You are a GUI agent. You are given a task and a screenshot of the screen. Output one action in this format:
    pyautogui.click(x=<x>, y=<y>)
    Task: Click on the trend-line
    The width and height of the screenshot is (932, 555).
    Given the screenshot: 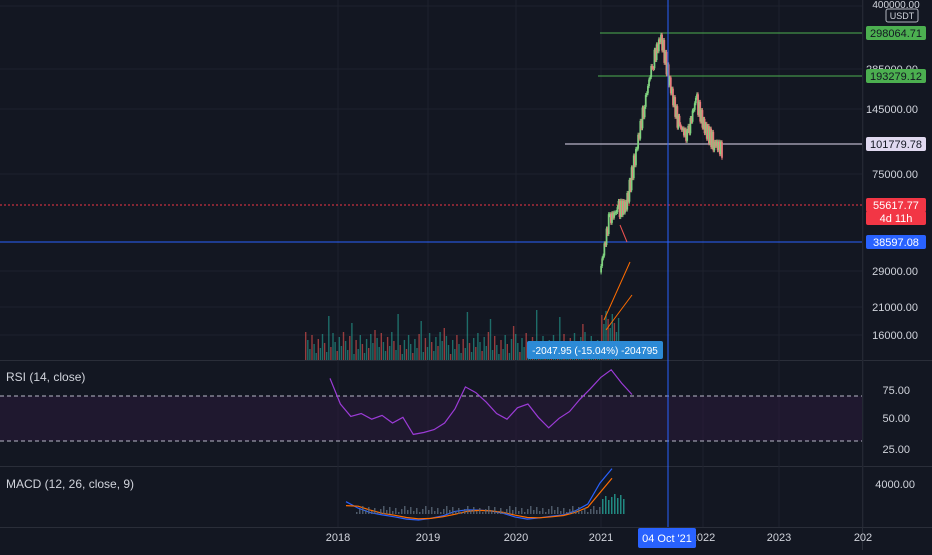 What is the action you would take?
    pyautogui.click(x=617, y=291)
    